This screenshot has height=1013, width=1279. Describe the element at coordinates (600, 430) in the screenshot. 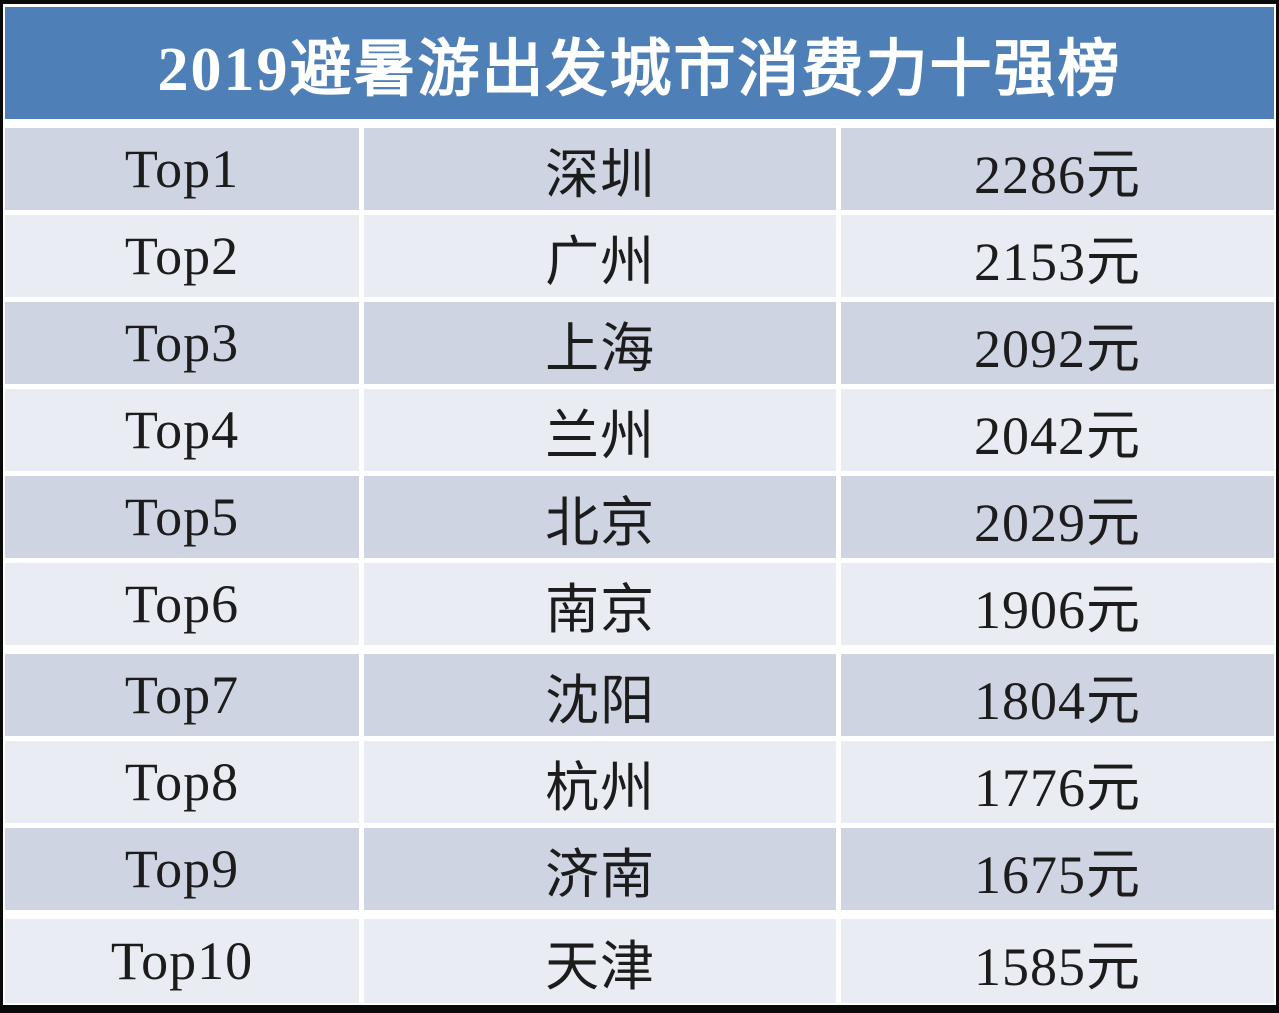

I see `city-cell: 兰州` at that location.